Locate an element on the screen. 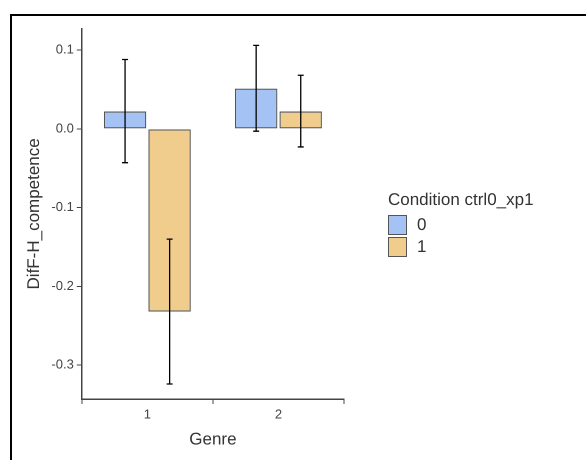 The width and height of the screenshot is (586, 460). legend-title: Condition ctrl0_xp1 is located at coordinates (461, 200).